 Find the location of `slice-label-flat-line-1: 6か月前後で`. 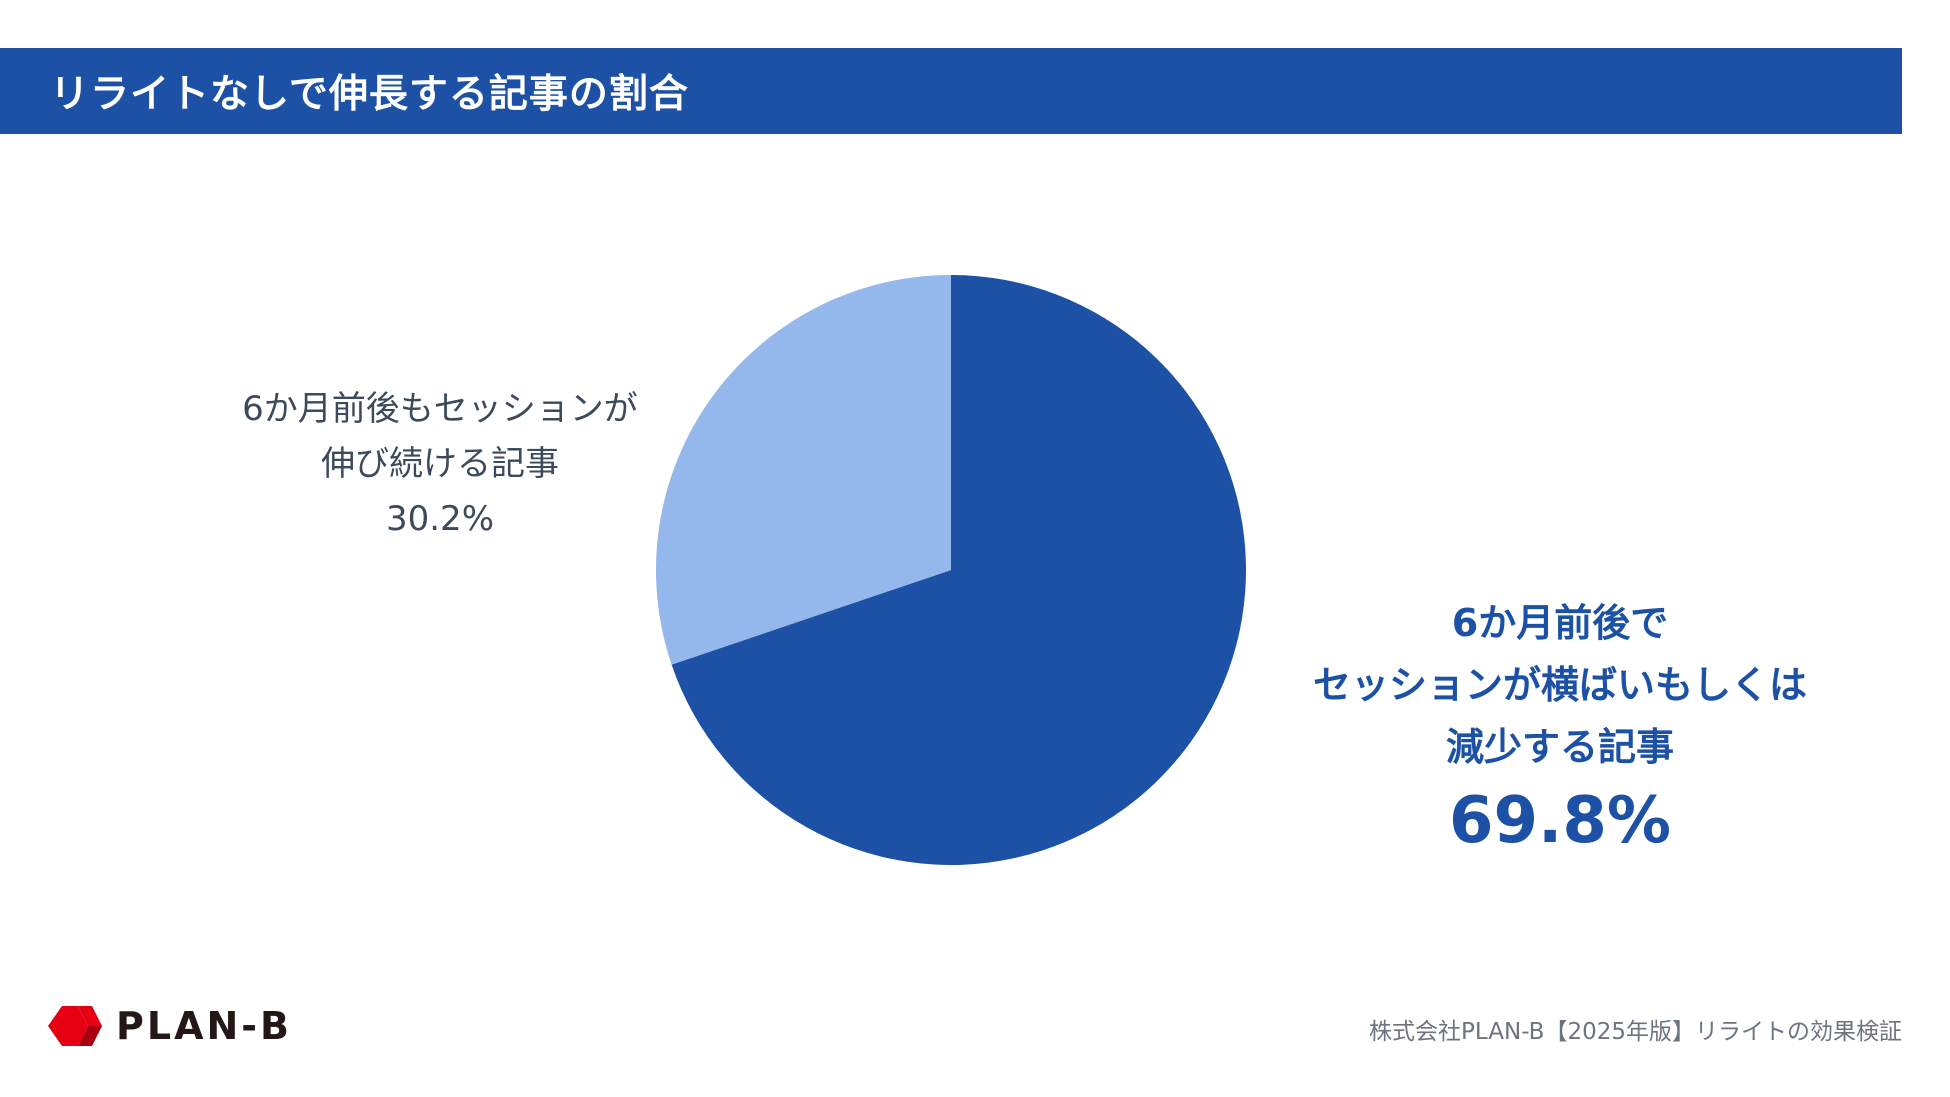

slice-label-flat-line-1: 6か月前後で is located at coordinates (1560, 623).